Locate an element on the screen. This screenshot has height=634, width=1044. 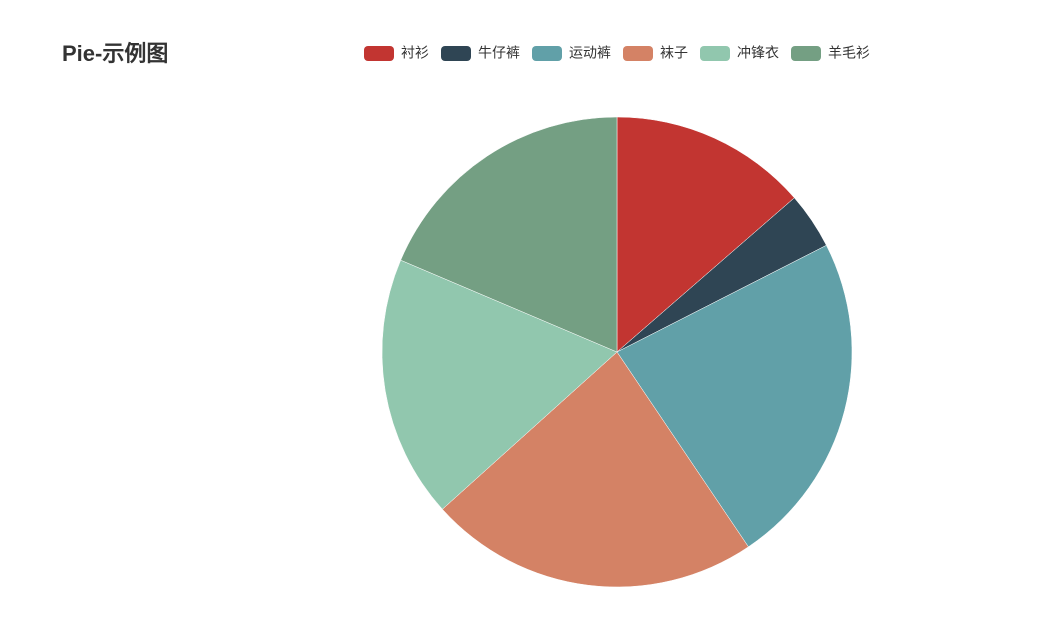
chart-title: Pie-示例图 is located at coordinates (115, 53).